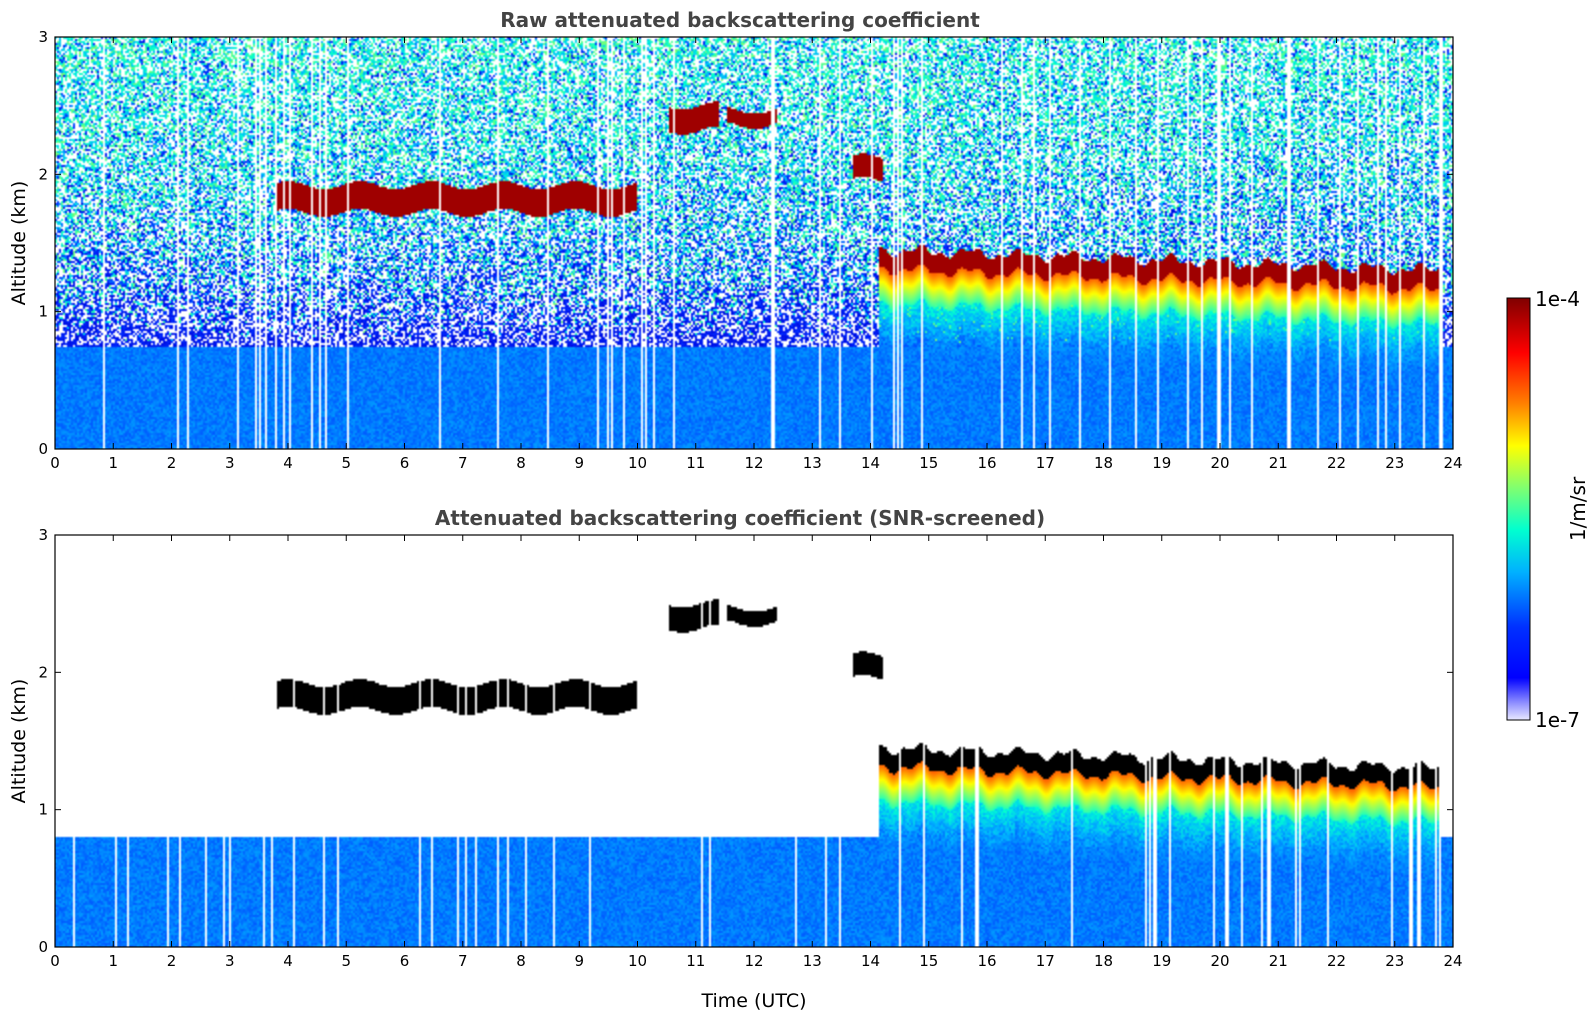 Image resolution: width=1595 pixels, height=1020 pixels. I want to click on colorbar-unit-label: 1/m/sr, so click(1578, 508).